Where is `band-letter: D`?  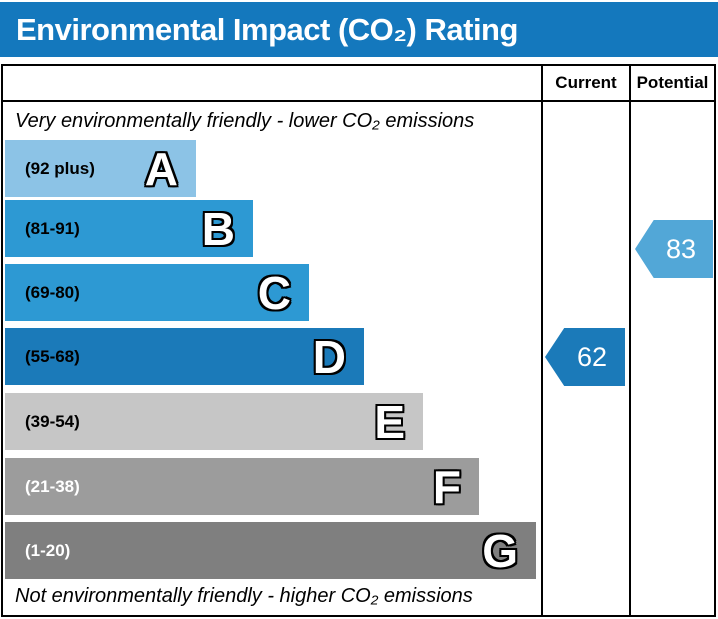
band-letter: D is located at coordinates (329, 356).